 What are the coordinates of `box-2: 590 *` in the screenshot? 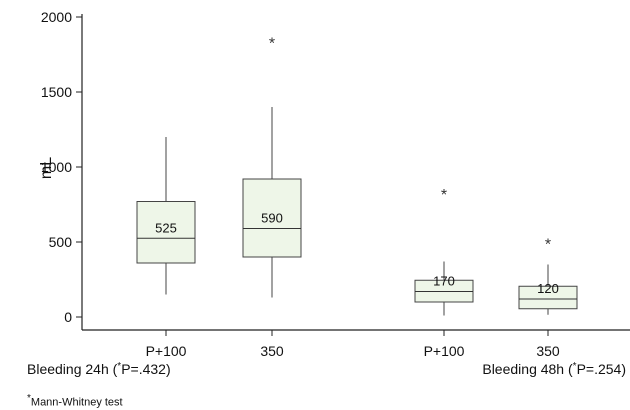 It's located at (272, 186).